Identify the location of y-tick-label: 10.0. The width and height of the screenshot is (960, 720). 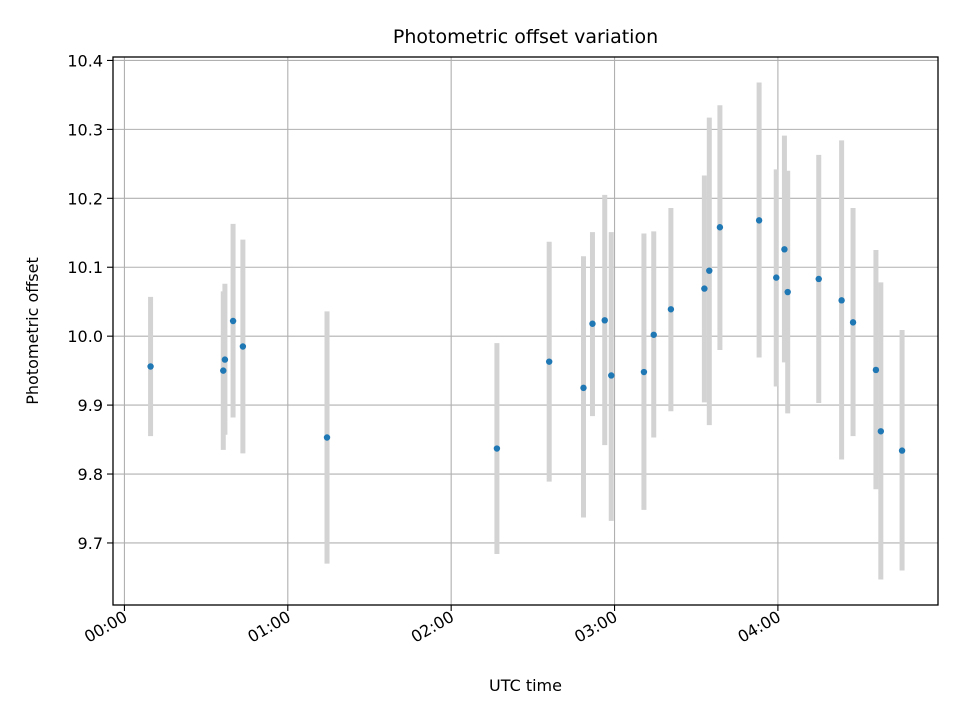
(85, 336).